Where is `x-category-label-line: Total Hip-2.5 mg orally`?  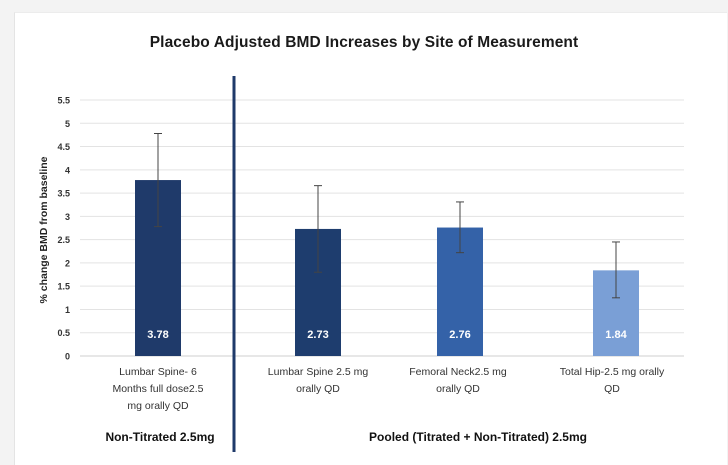 x-category-label-line: Total Hip-2.5 mg orally is located at coordinates (612, 372).